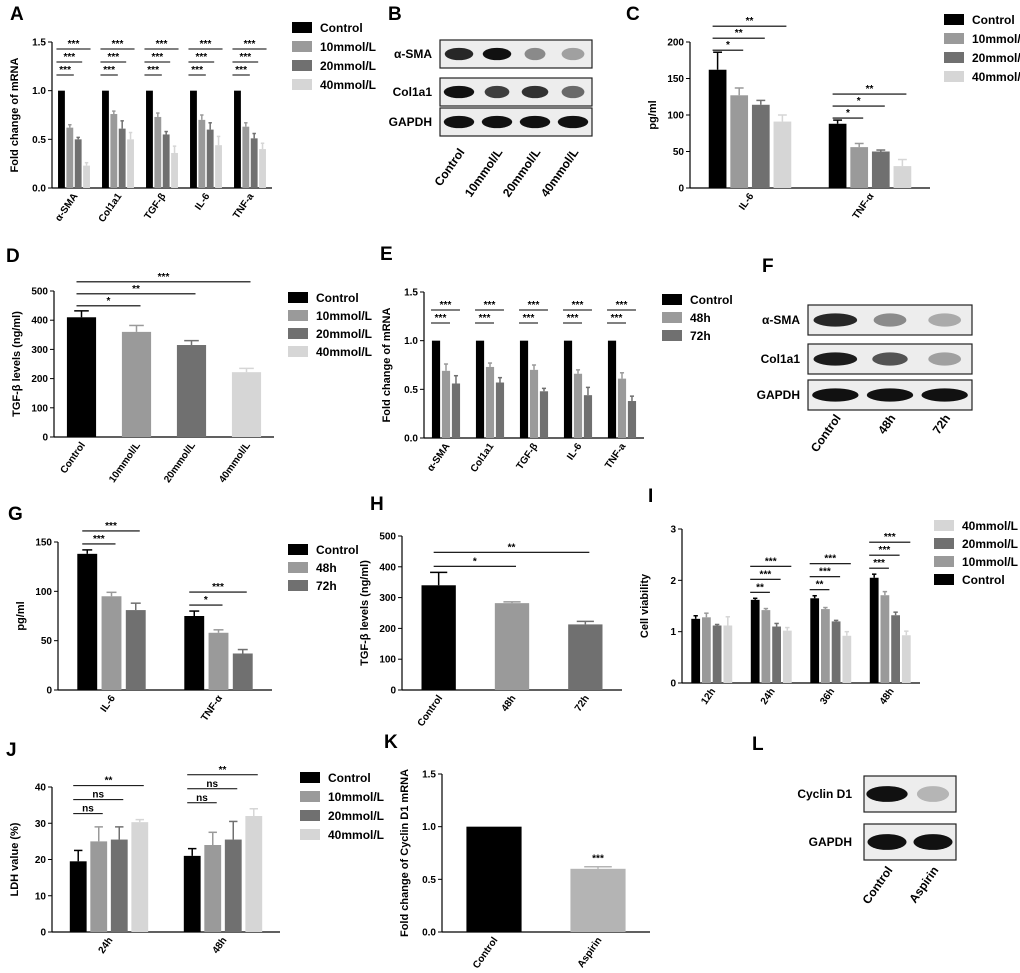 This screenshot has width=1020, height=973. I want to click on legend-label: 20mmol/L, so click(990, 544).